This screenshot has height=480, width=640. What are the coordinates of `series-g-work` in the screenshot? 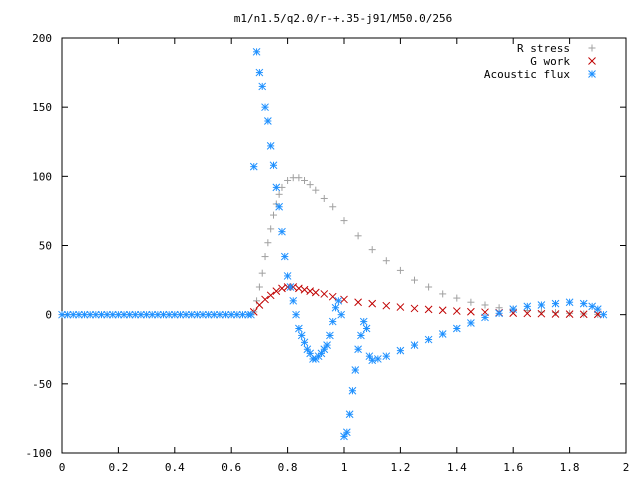 It's located at (425, 301).